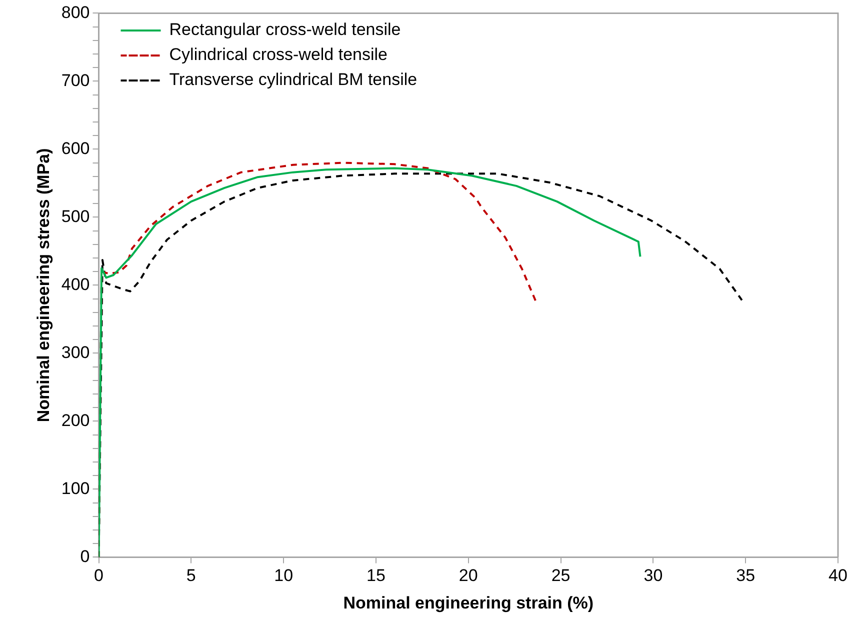  Describe the element at coordinates (99, 576) in the screenshot. I see `x-tick-label: 0` at that location.